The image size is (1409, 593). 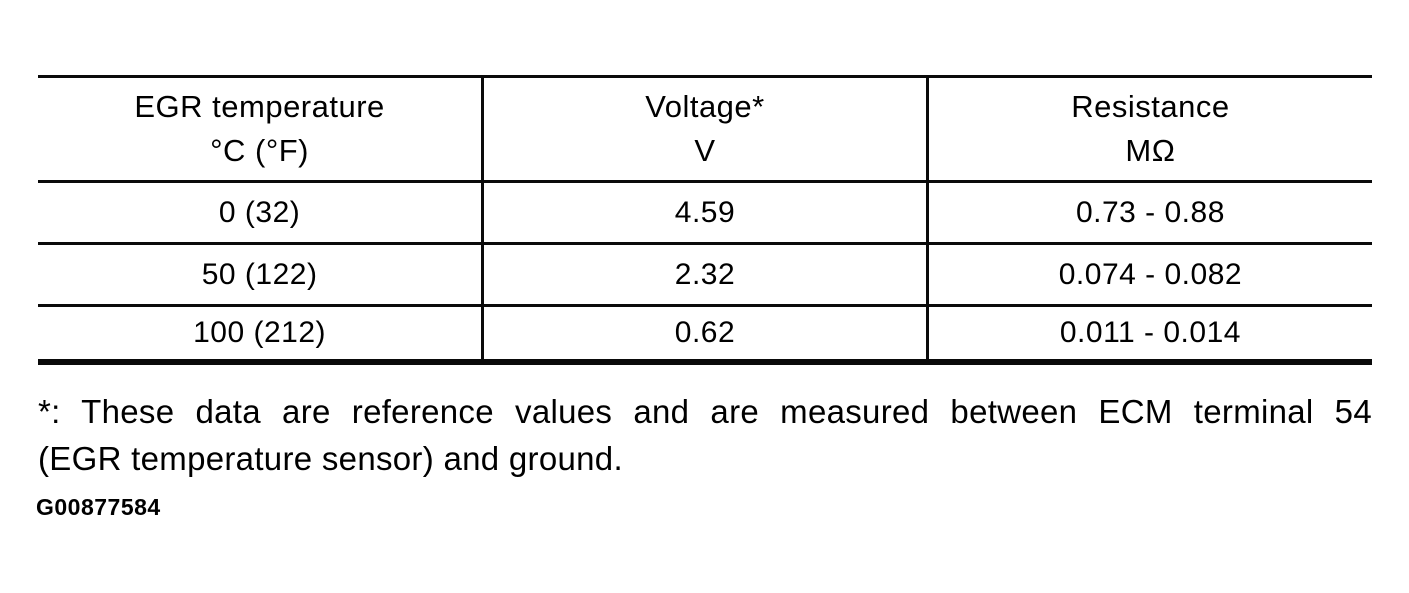 What do you see at coordinates (705, 150) in the screenshot?
I see `header-voltage-unit: V` at bounding box center [705, 150].